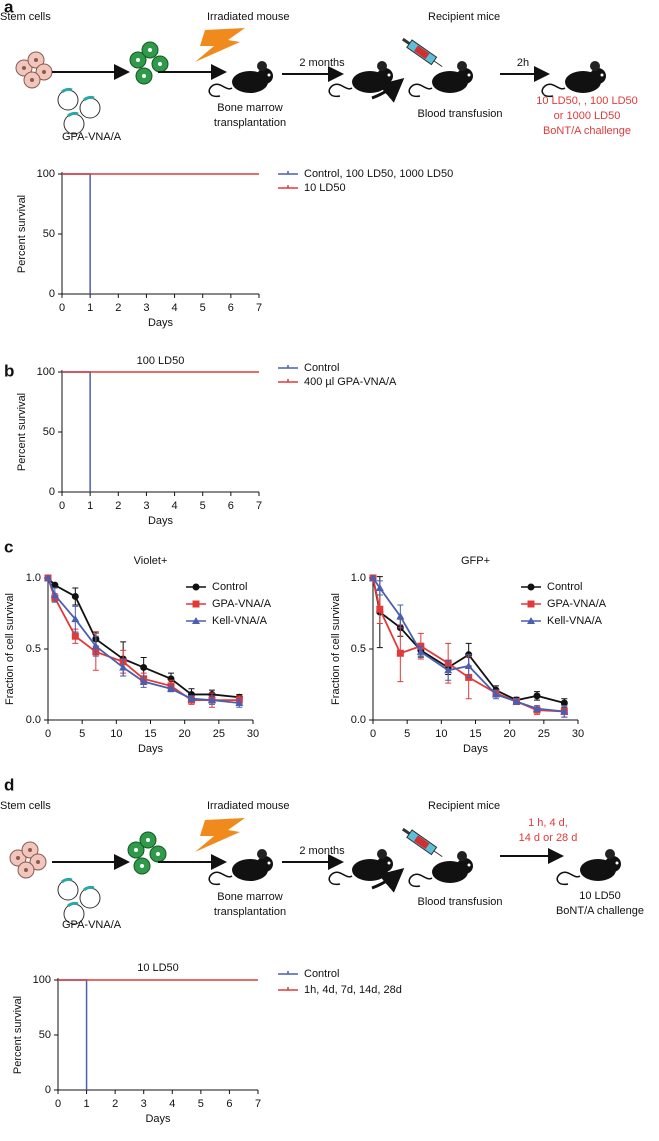 This screenshot has height=1141, width=659. What do you see at coordinates (161, 361) in the screenshot?
I see `chart-title: 100 LD50` at bounding box center [161, 361].